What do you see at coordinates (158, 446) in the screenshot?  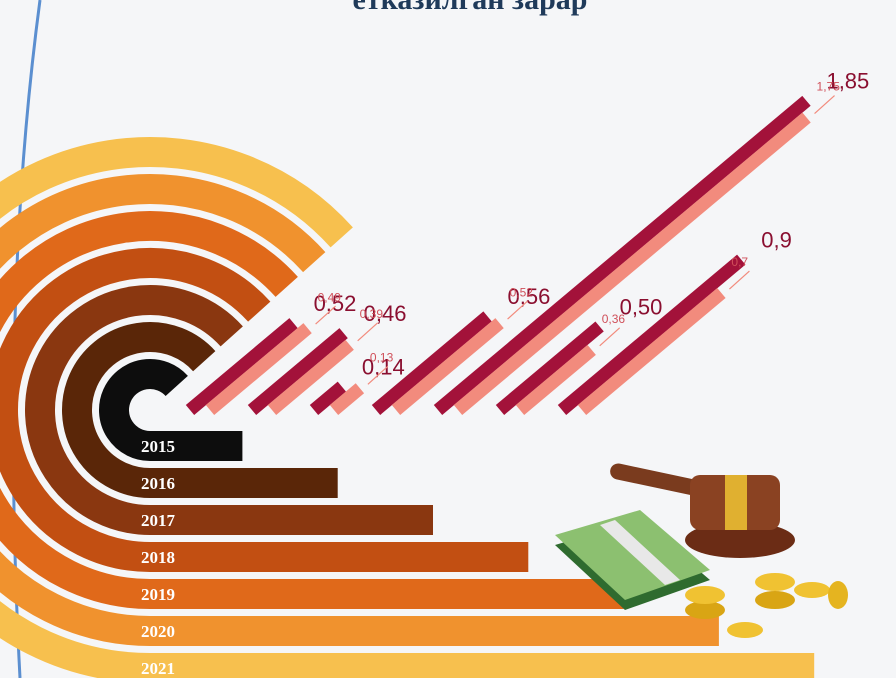 I see `year-label: 2015` at bounding box center [158, 446].